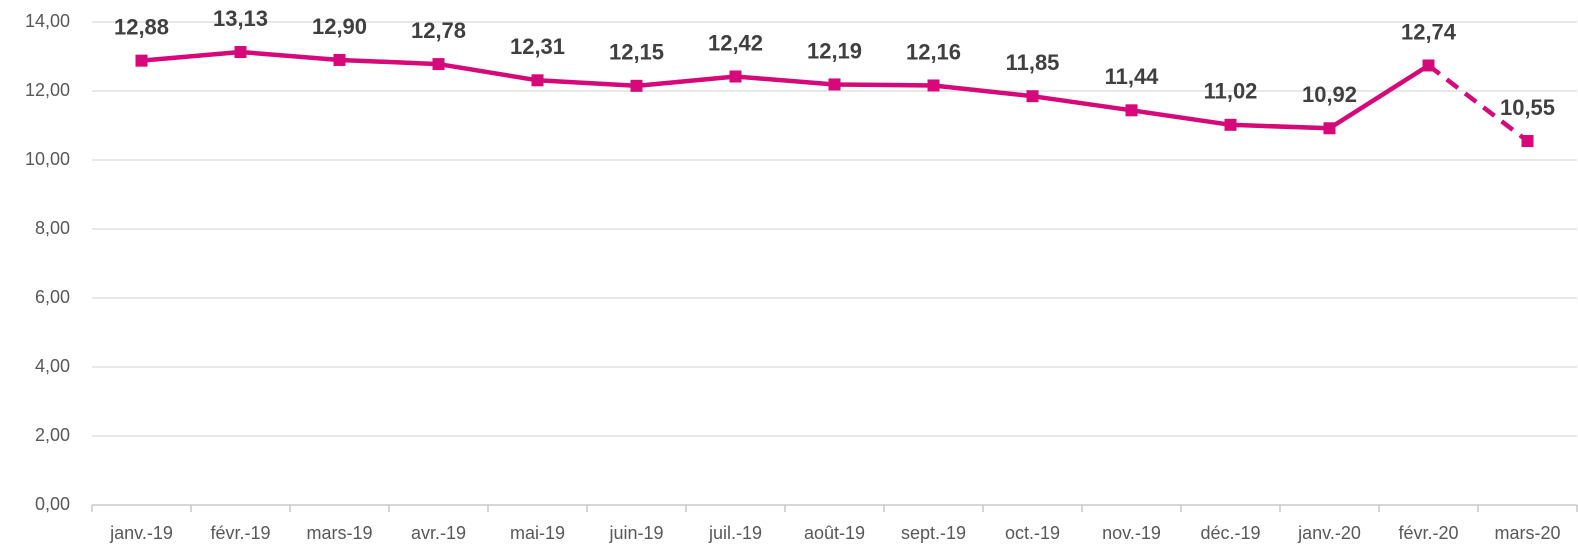 Image resolution: width=1578 pixels, height=552 pixels. What do you see at coordinates (933, 533) in the screenshot?
I see `x-tick-label: sept.-19` at bounding box center [933, 533].